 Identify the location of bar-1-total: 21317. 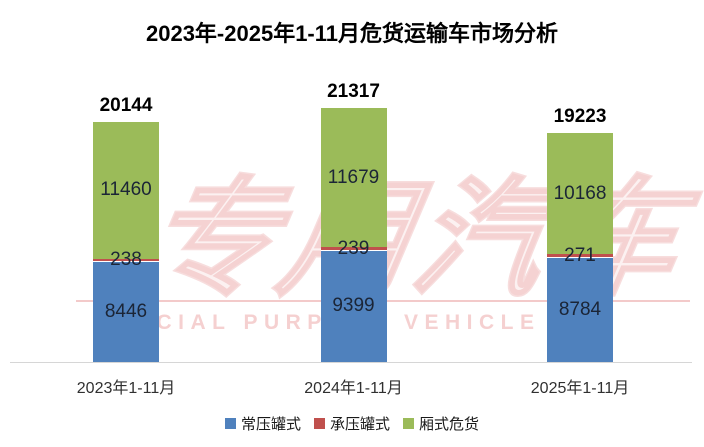
(353, 92).